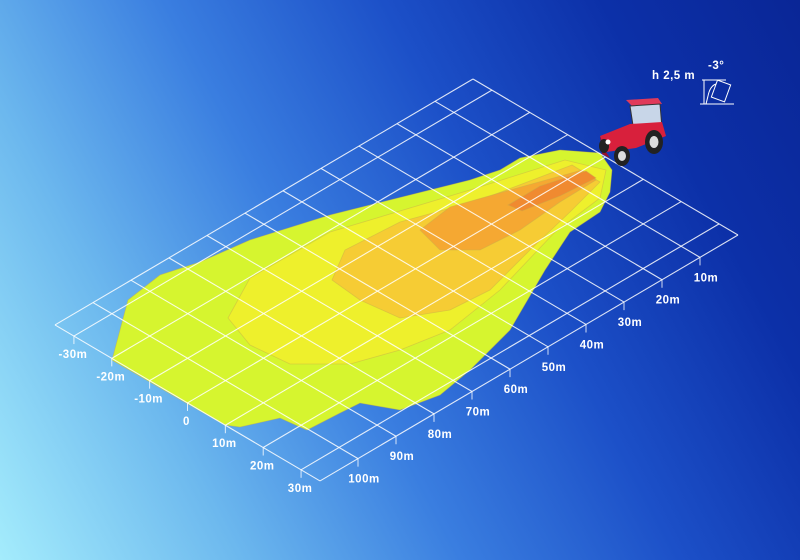  What do you see at coordinates (186, 422) in the screenshot?
I see `lateral-tick-label: 0` at bounding box center [186, 422].